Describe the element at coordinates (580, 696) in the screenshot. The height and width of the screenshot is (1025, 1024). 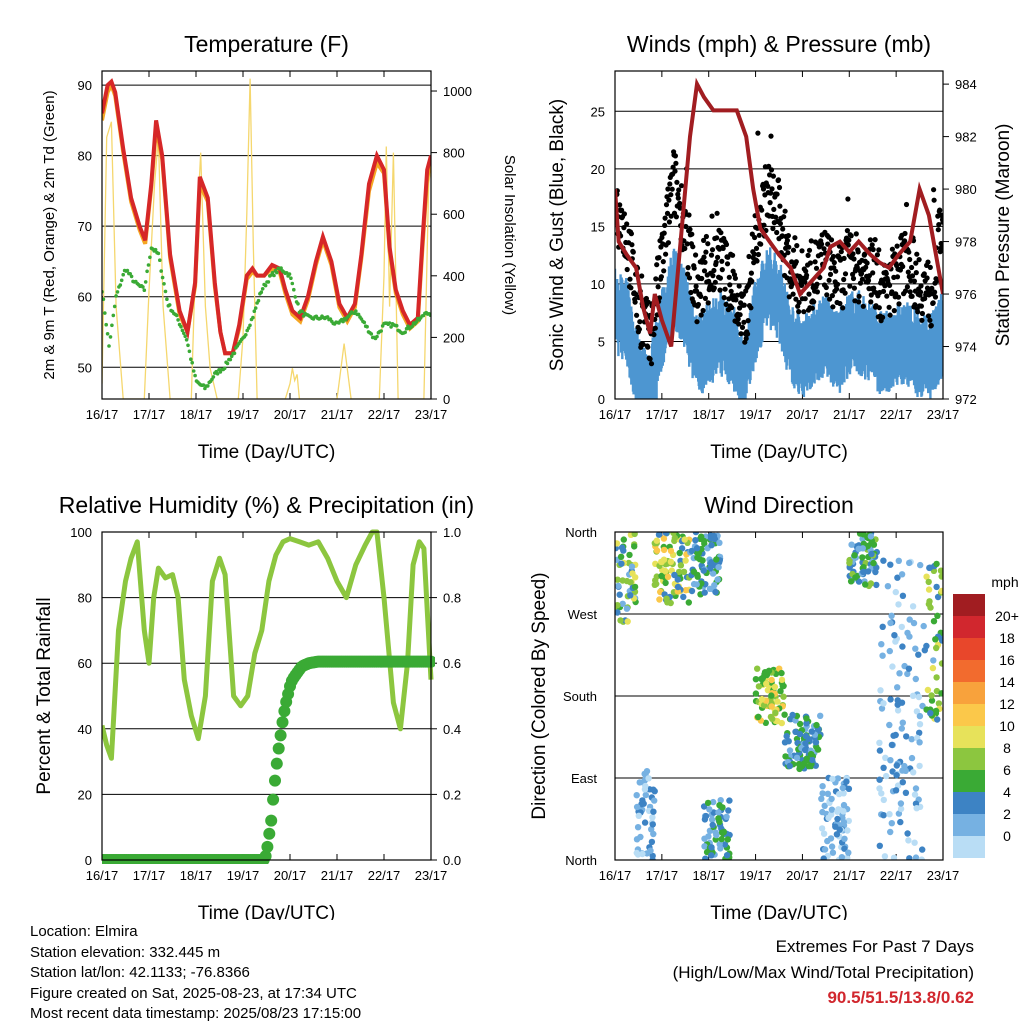
I see `y-tick-label: South` at that location.